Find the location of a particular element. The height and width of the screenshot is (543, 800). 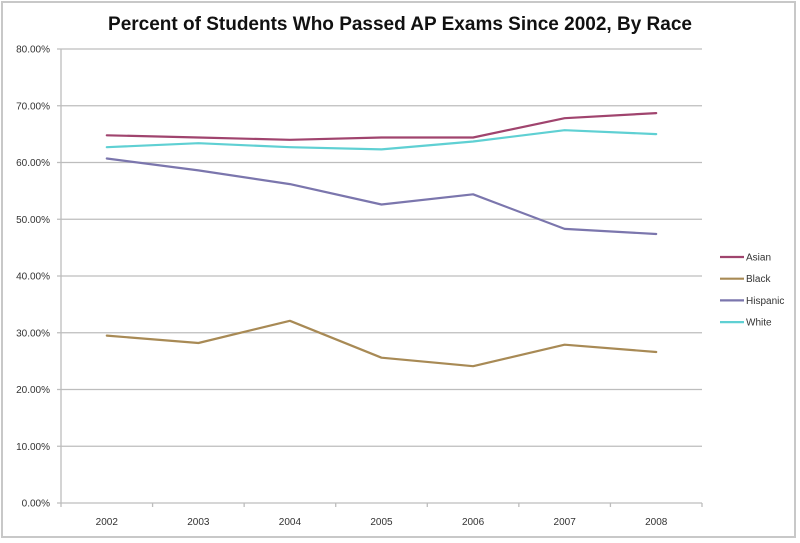

x-tick-label: 2005 is located at coordinates (381, 522).